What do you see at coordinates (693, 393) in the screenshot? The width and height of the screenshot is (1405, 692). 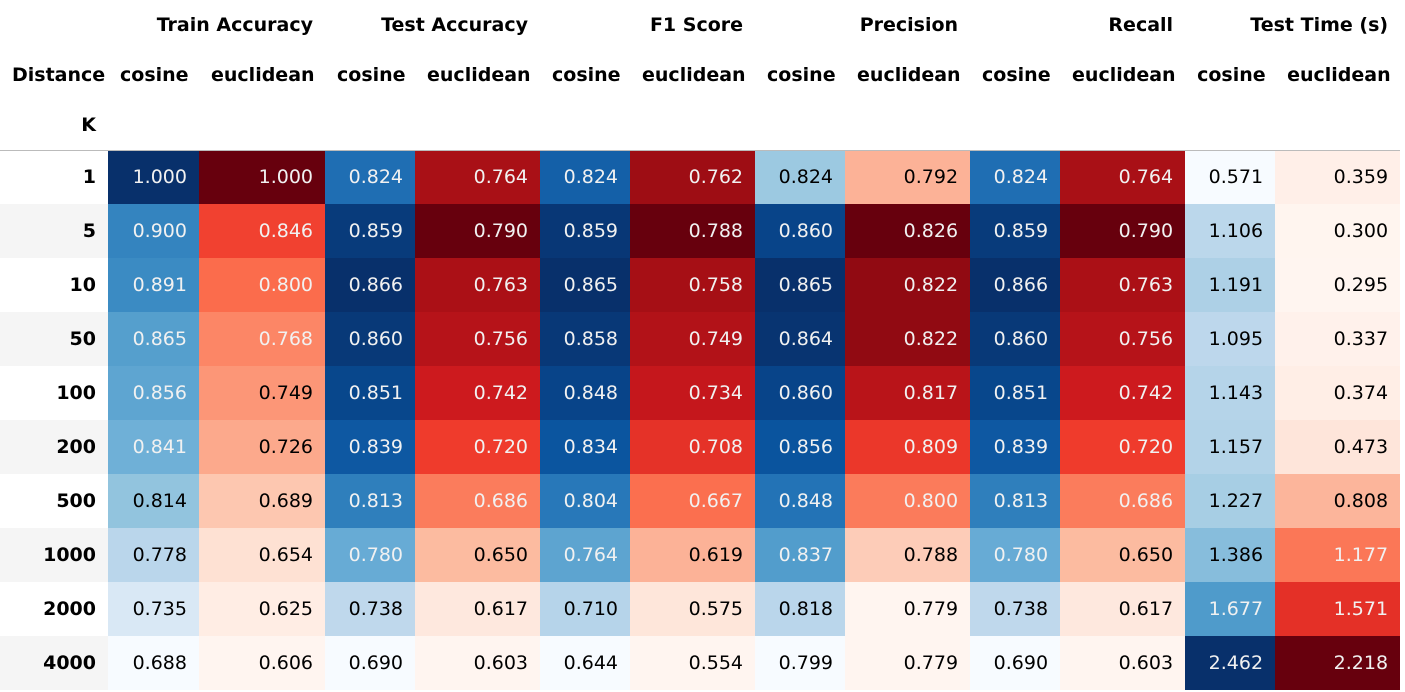 I see `value-cell: 0.734` at bounding box center [693, 393].